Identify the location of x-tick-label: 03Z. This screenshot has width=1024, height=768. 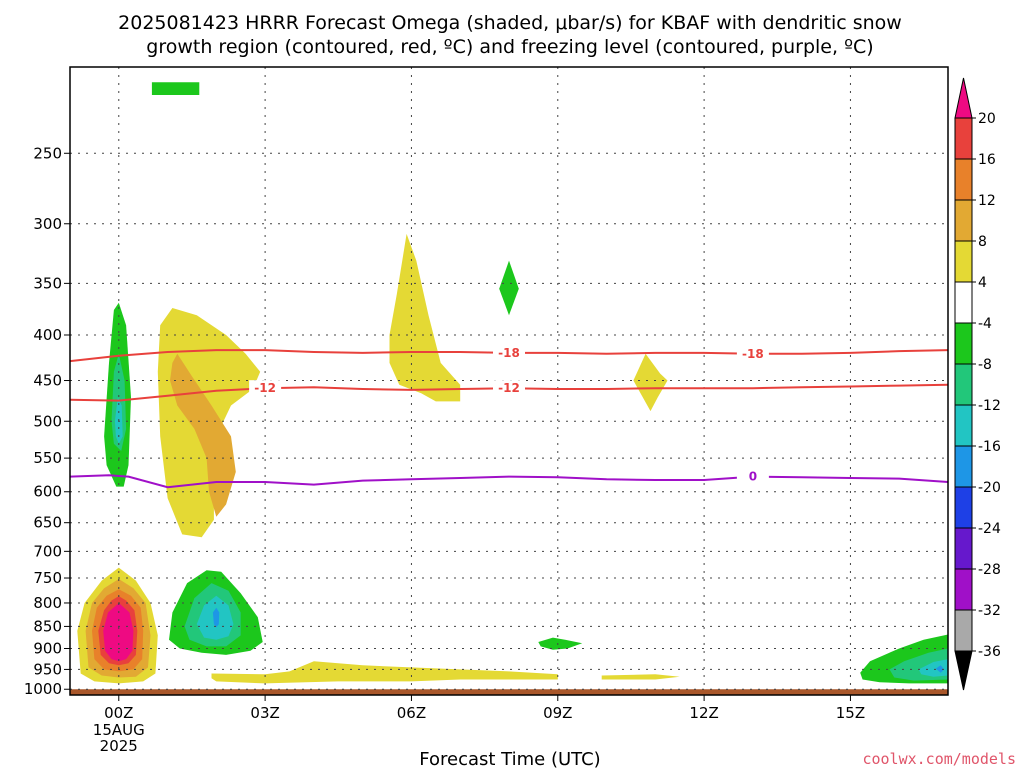
(264, 713).